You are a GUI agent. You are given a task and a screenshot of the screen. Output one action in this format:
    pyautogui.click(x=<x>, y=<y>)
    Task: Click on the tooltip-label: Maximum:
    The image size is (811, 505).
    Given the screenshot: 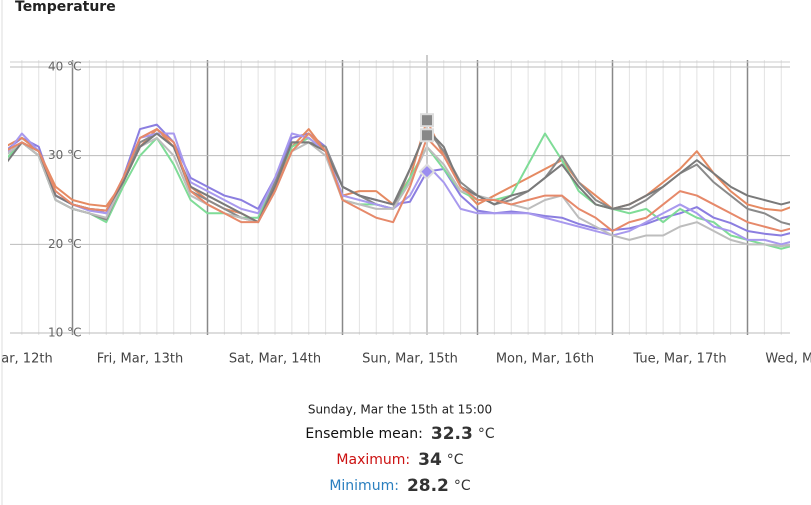 What is the action you would take?
    pyautogui.click(x=373, y=460)
    